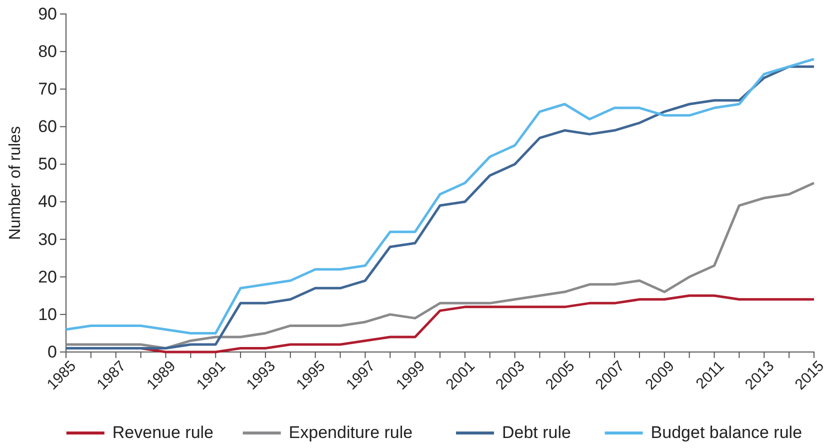 This screenshot has width=832, height=448. What do you see at coordinates (47, 314) in the screenshot?
I see `y-tick-label: 10` at bounding box center [47, 314].